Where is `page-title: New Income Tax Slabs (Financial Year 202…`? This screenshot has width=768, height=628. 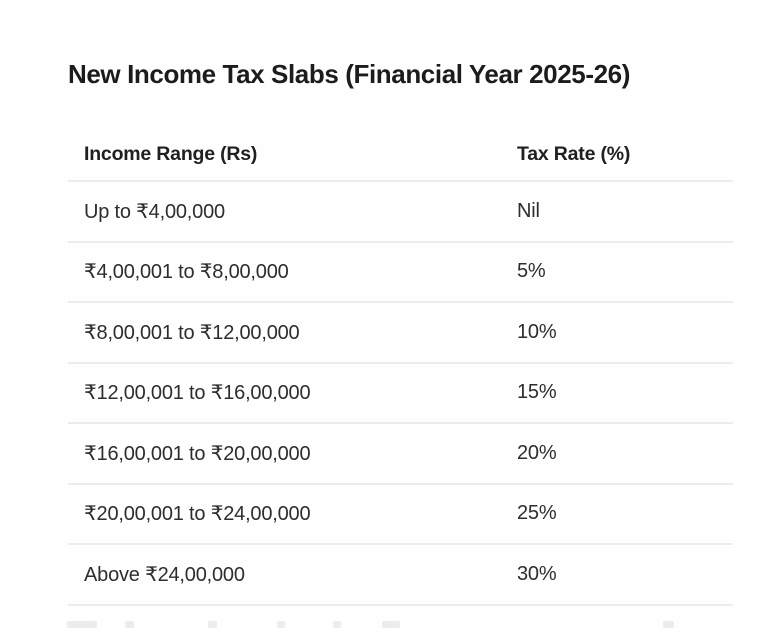
page-title: New Income Tax Slabs (Financial Year 202… is located at coordinates (349, 74).